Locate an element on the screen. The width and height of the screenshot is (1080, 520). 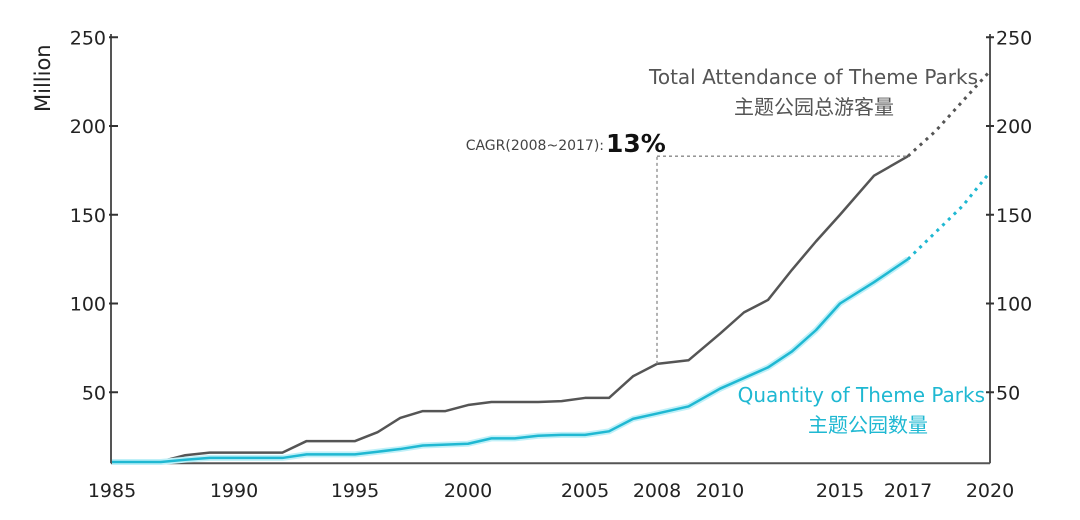
x-tick-label: 2015 is located at coordinates (840, 491).